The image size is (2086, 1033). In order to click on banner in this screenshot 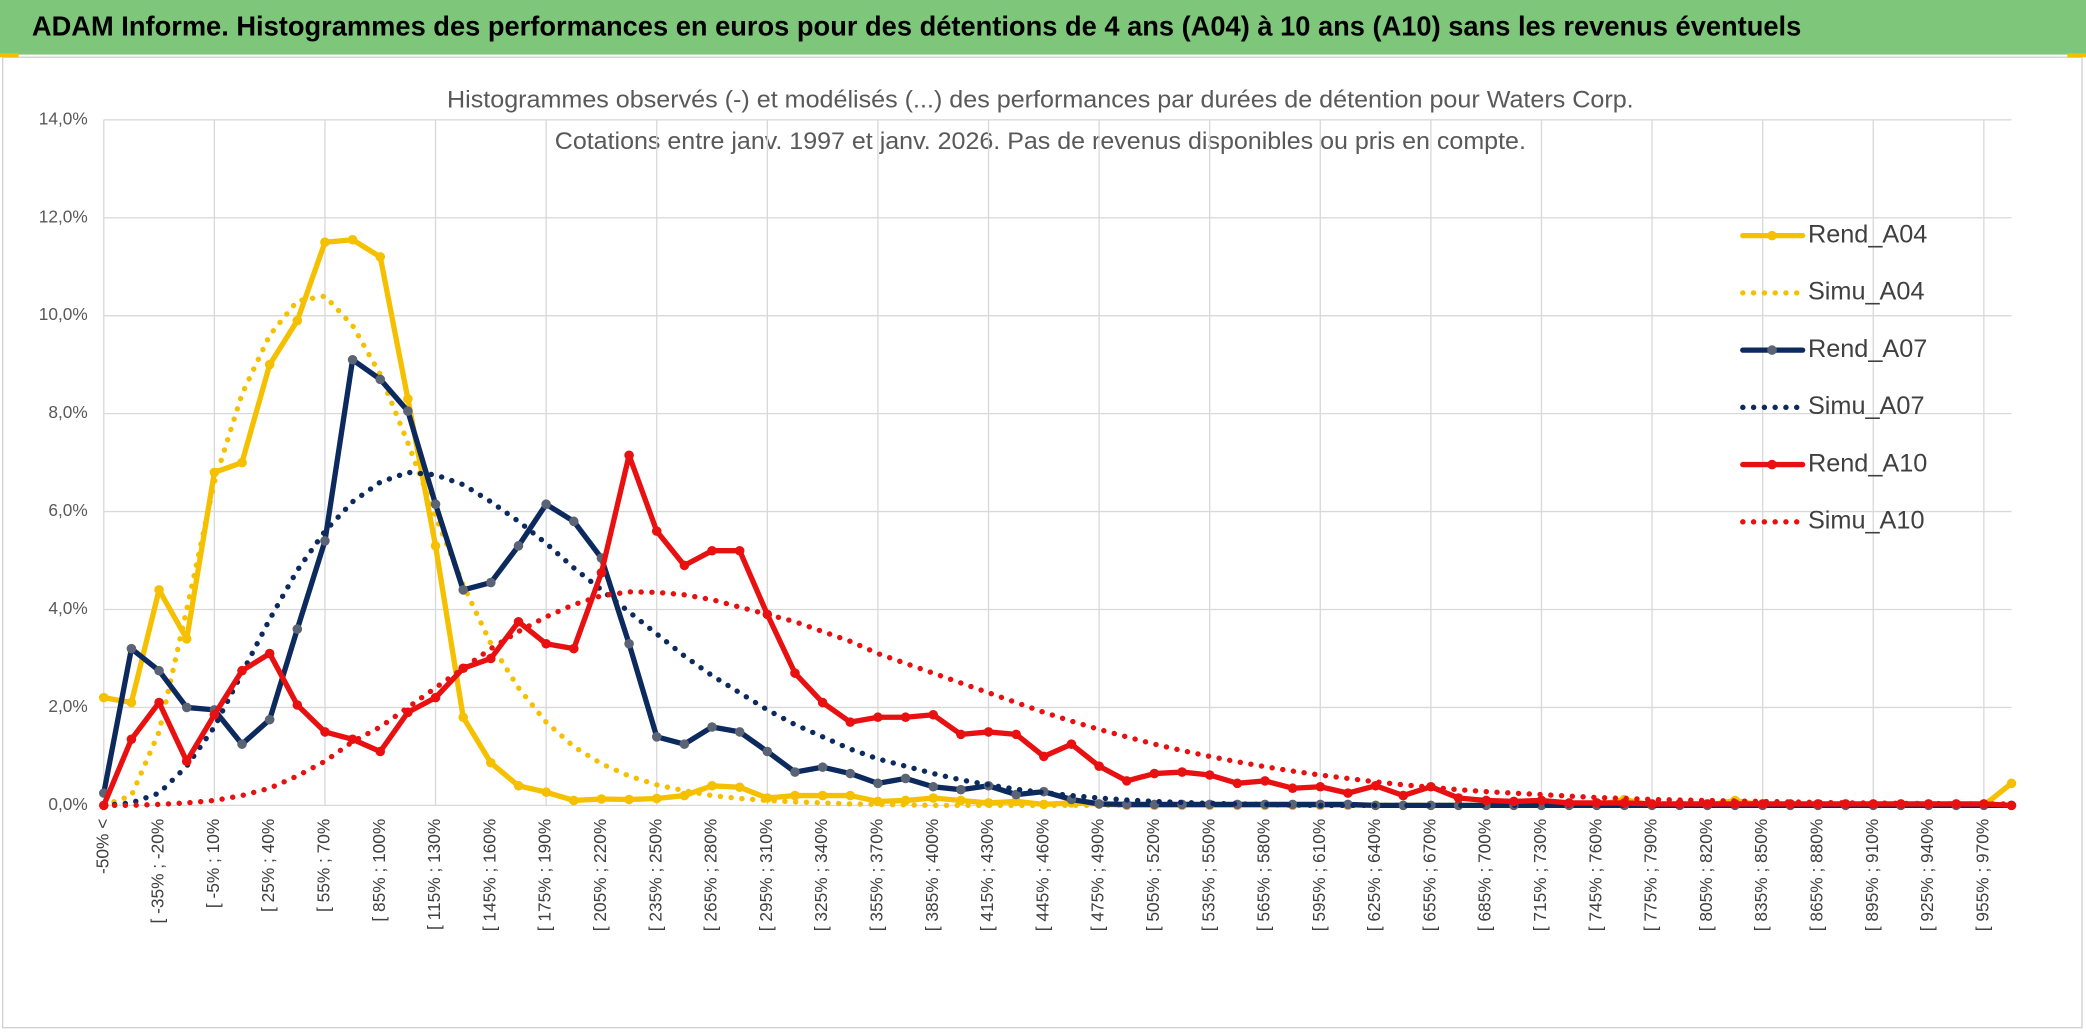, I will do `click(1043, 27)`.